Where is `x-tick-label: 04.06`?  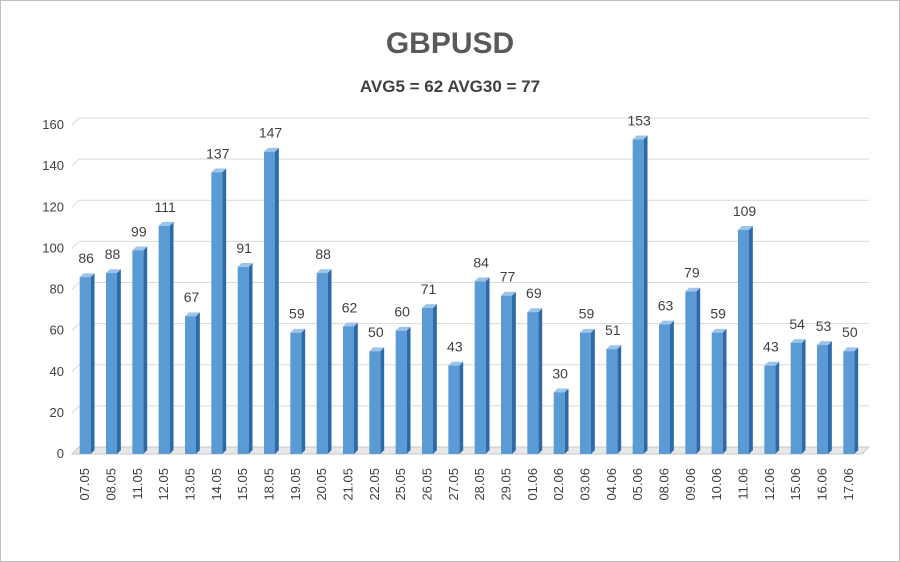
x-tick-label: 04.06 is located at coordinates (611, 484).